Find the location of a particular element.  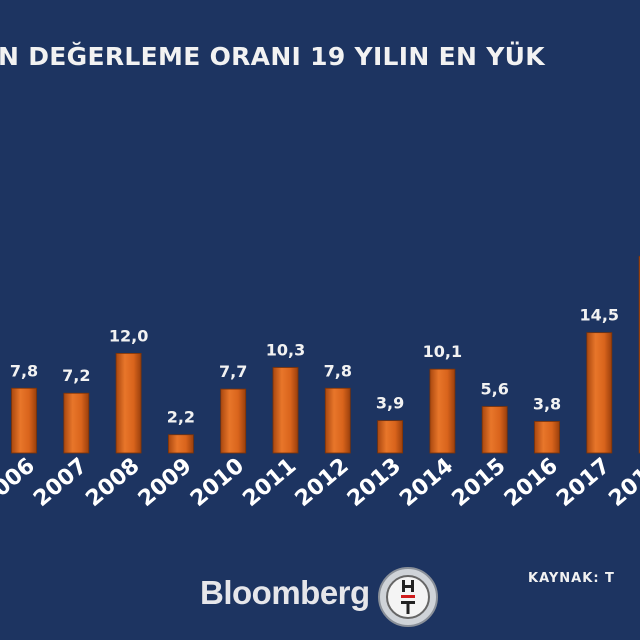

bar-2006 is located at coordinates (24, 420).